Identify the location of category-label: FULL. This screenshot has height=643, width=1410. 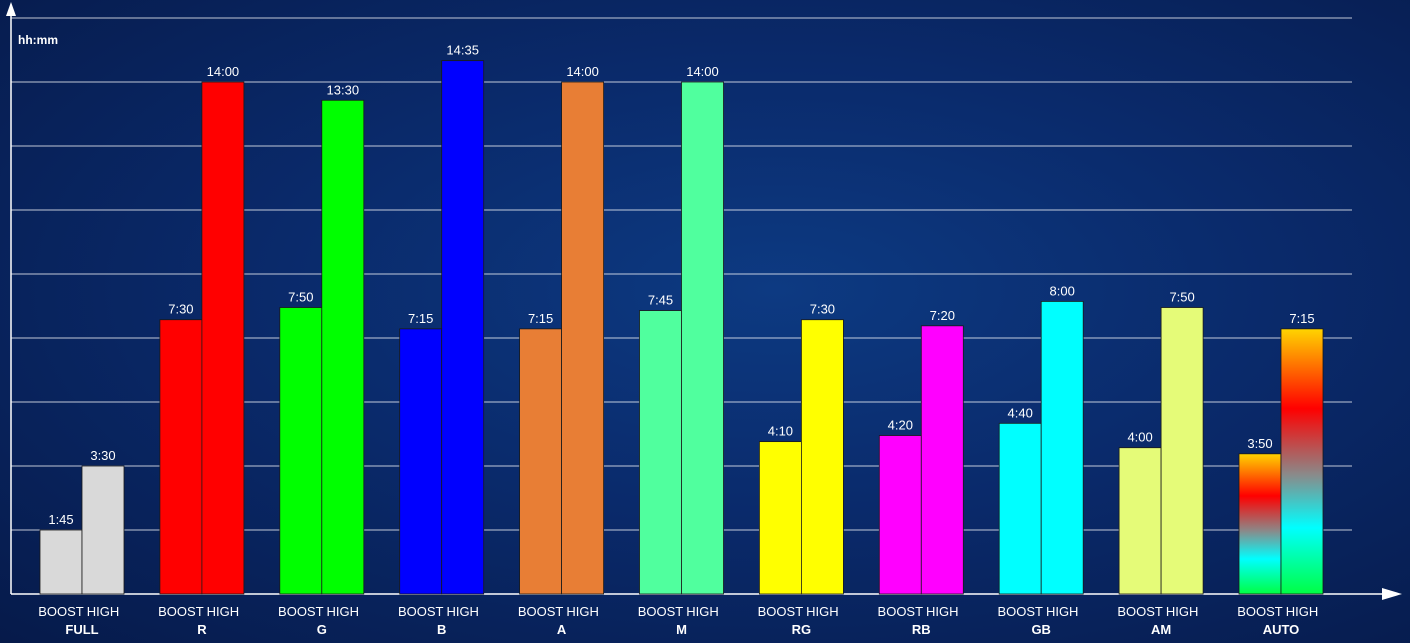
(81, 629).